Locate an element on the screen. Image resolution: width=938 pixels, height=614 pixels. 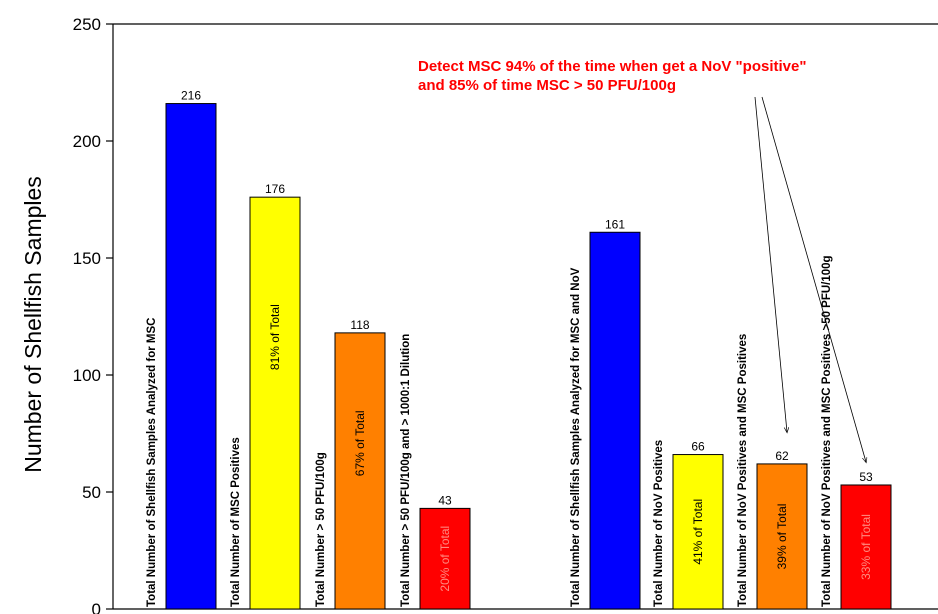
bar-value-label: 161 is located at coordinates (615, 224).